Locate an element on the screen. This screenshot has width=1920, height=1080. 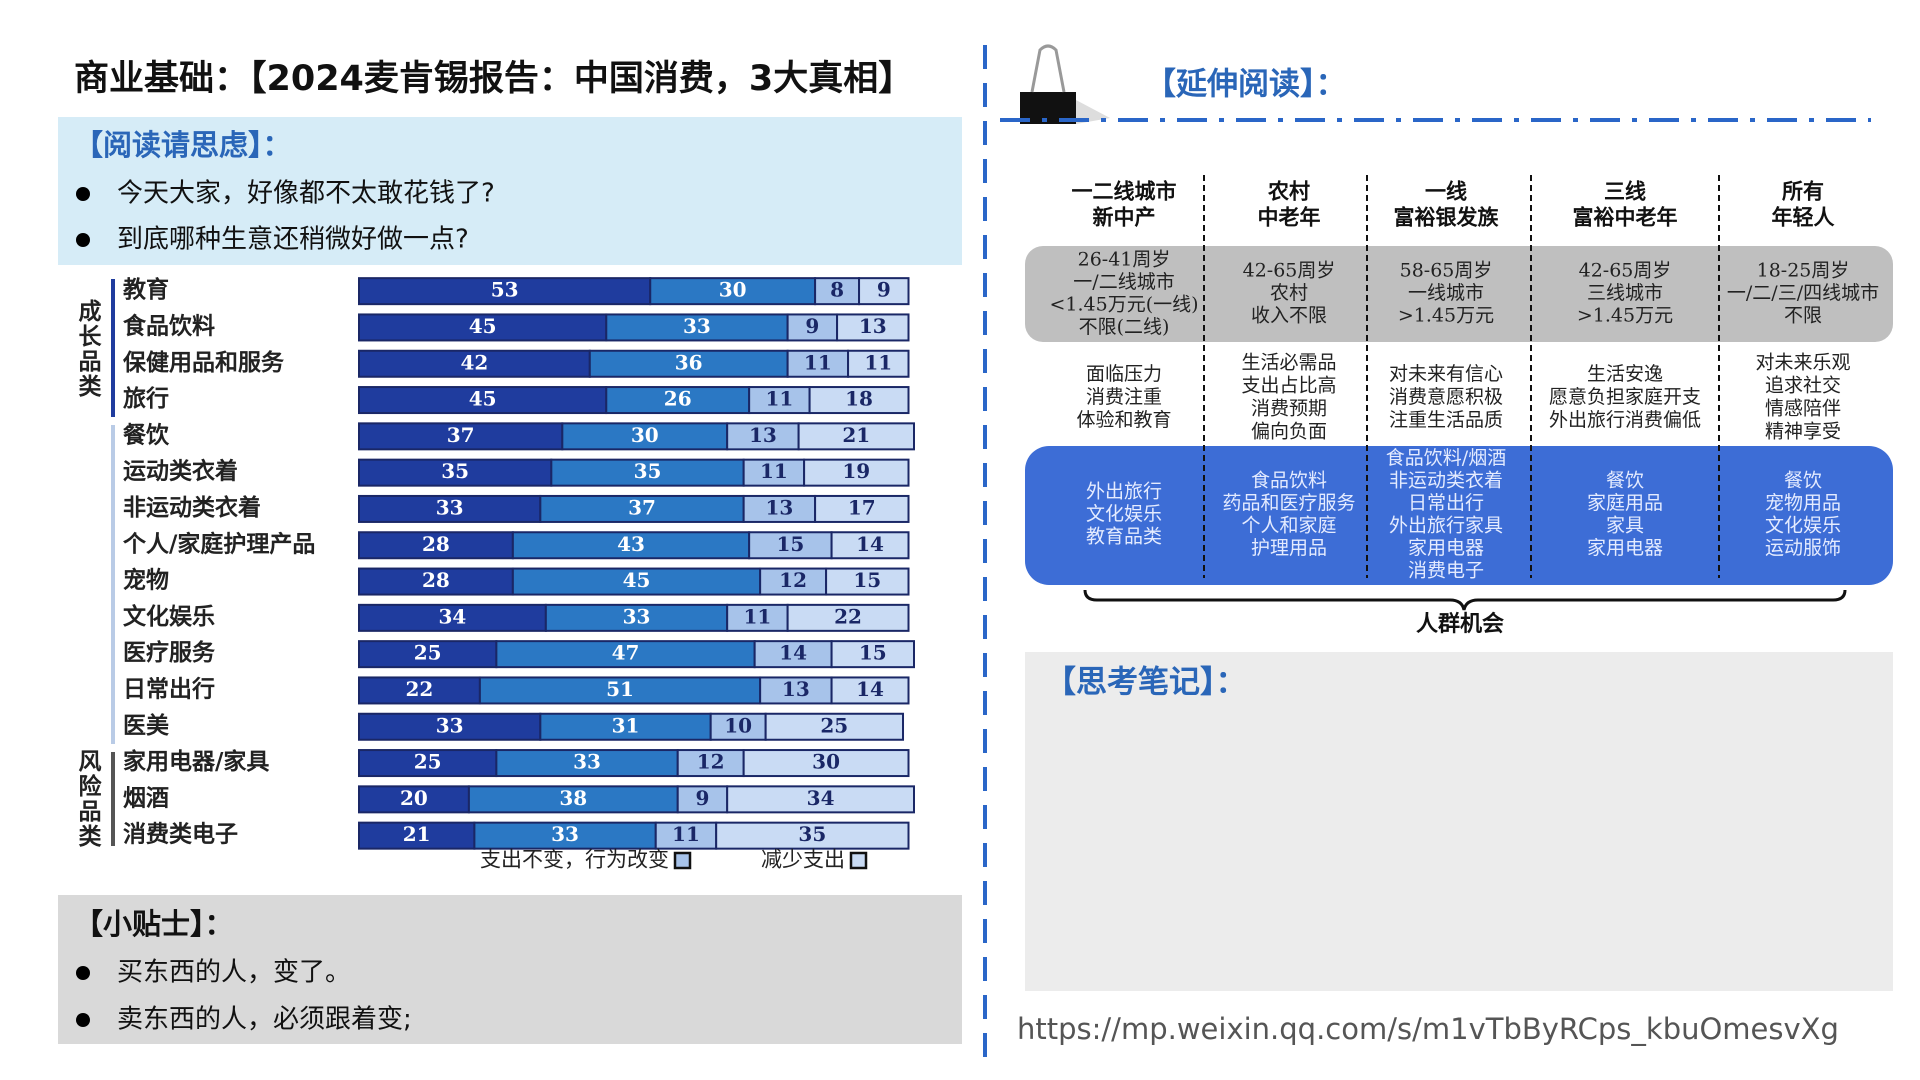
cell-profile: <1.45万元(一线) is located at coordinates (1123, 304).